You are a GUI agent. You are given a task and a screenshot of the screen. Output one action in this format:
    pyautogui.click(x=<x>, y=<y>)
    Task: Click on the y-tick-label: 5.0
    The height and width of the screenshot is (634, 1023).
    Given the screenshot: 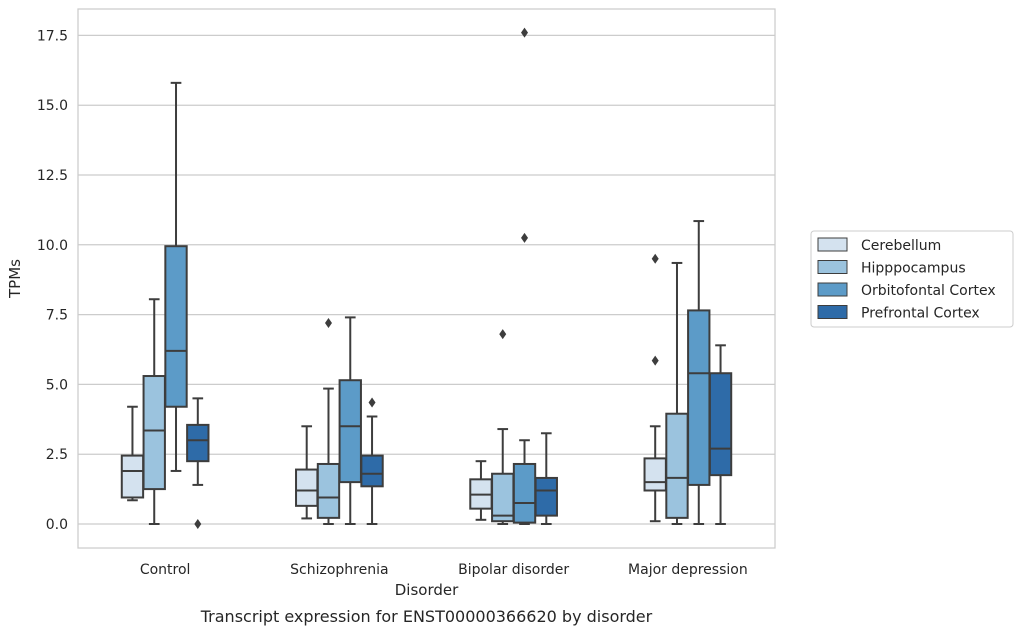 What is the action you would take?
    pyautogui.click(x=57, y=385)
    